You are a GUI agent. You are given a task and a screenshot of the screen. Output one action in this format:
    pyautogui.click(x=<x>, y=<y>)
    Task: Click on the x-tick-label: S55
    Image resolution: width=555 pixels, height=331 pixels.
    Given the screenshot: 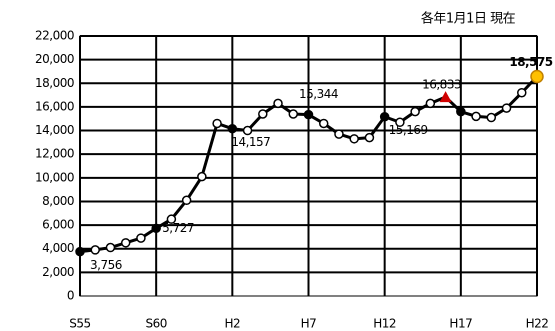 What is the action you would take?
    pyautogui.click(x=79, y=324)
    